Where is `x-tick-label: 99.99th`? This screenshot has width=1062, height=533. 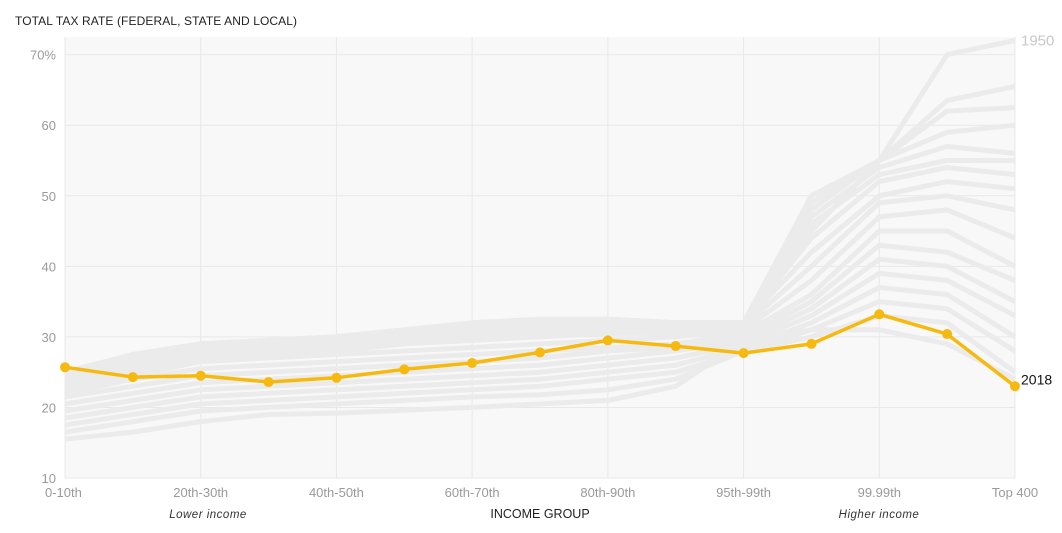
x-tick-label: 99.99th is located at coordinates (879, 492).